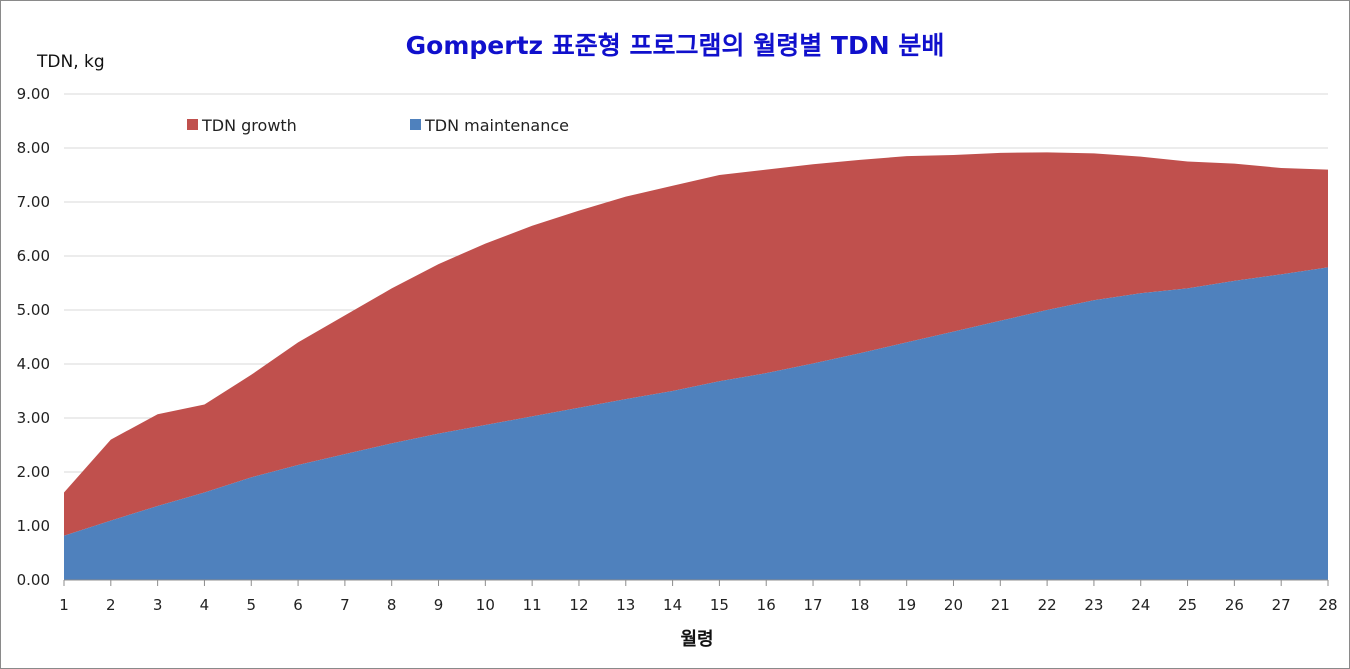  What do you see at coordinates (33, 202) in the screenshot?
I see `y-tick-label: 7.00` at bounding box center [33, 202].